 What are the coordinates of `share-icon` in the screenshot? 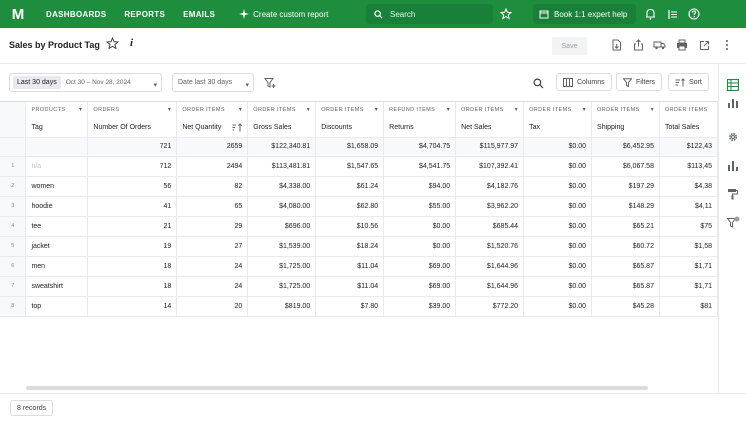 It's located at (638, 45).